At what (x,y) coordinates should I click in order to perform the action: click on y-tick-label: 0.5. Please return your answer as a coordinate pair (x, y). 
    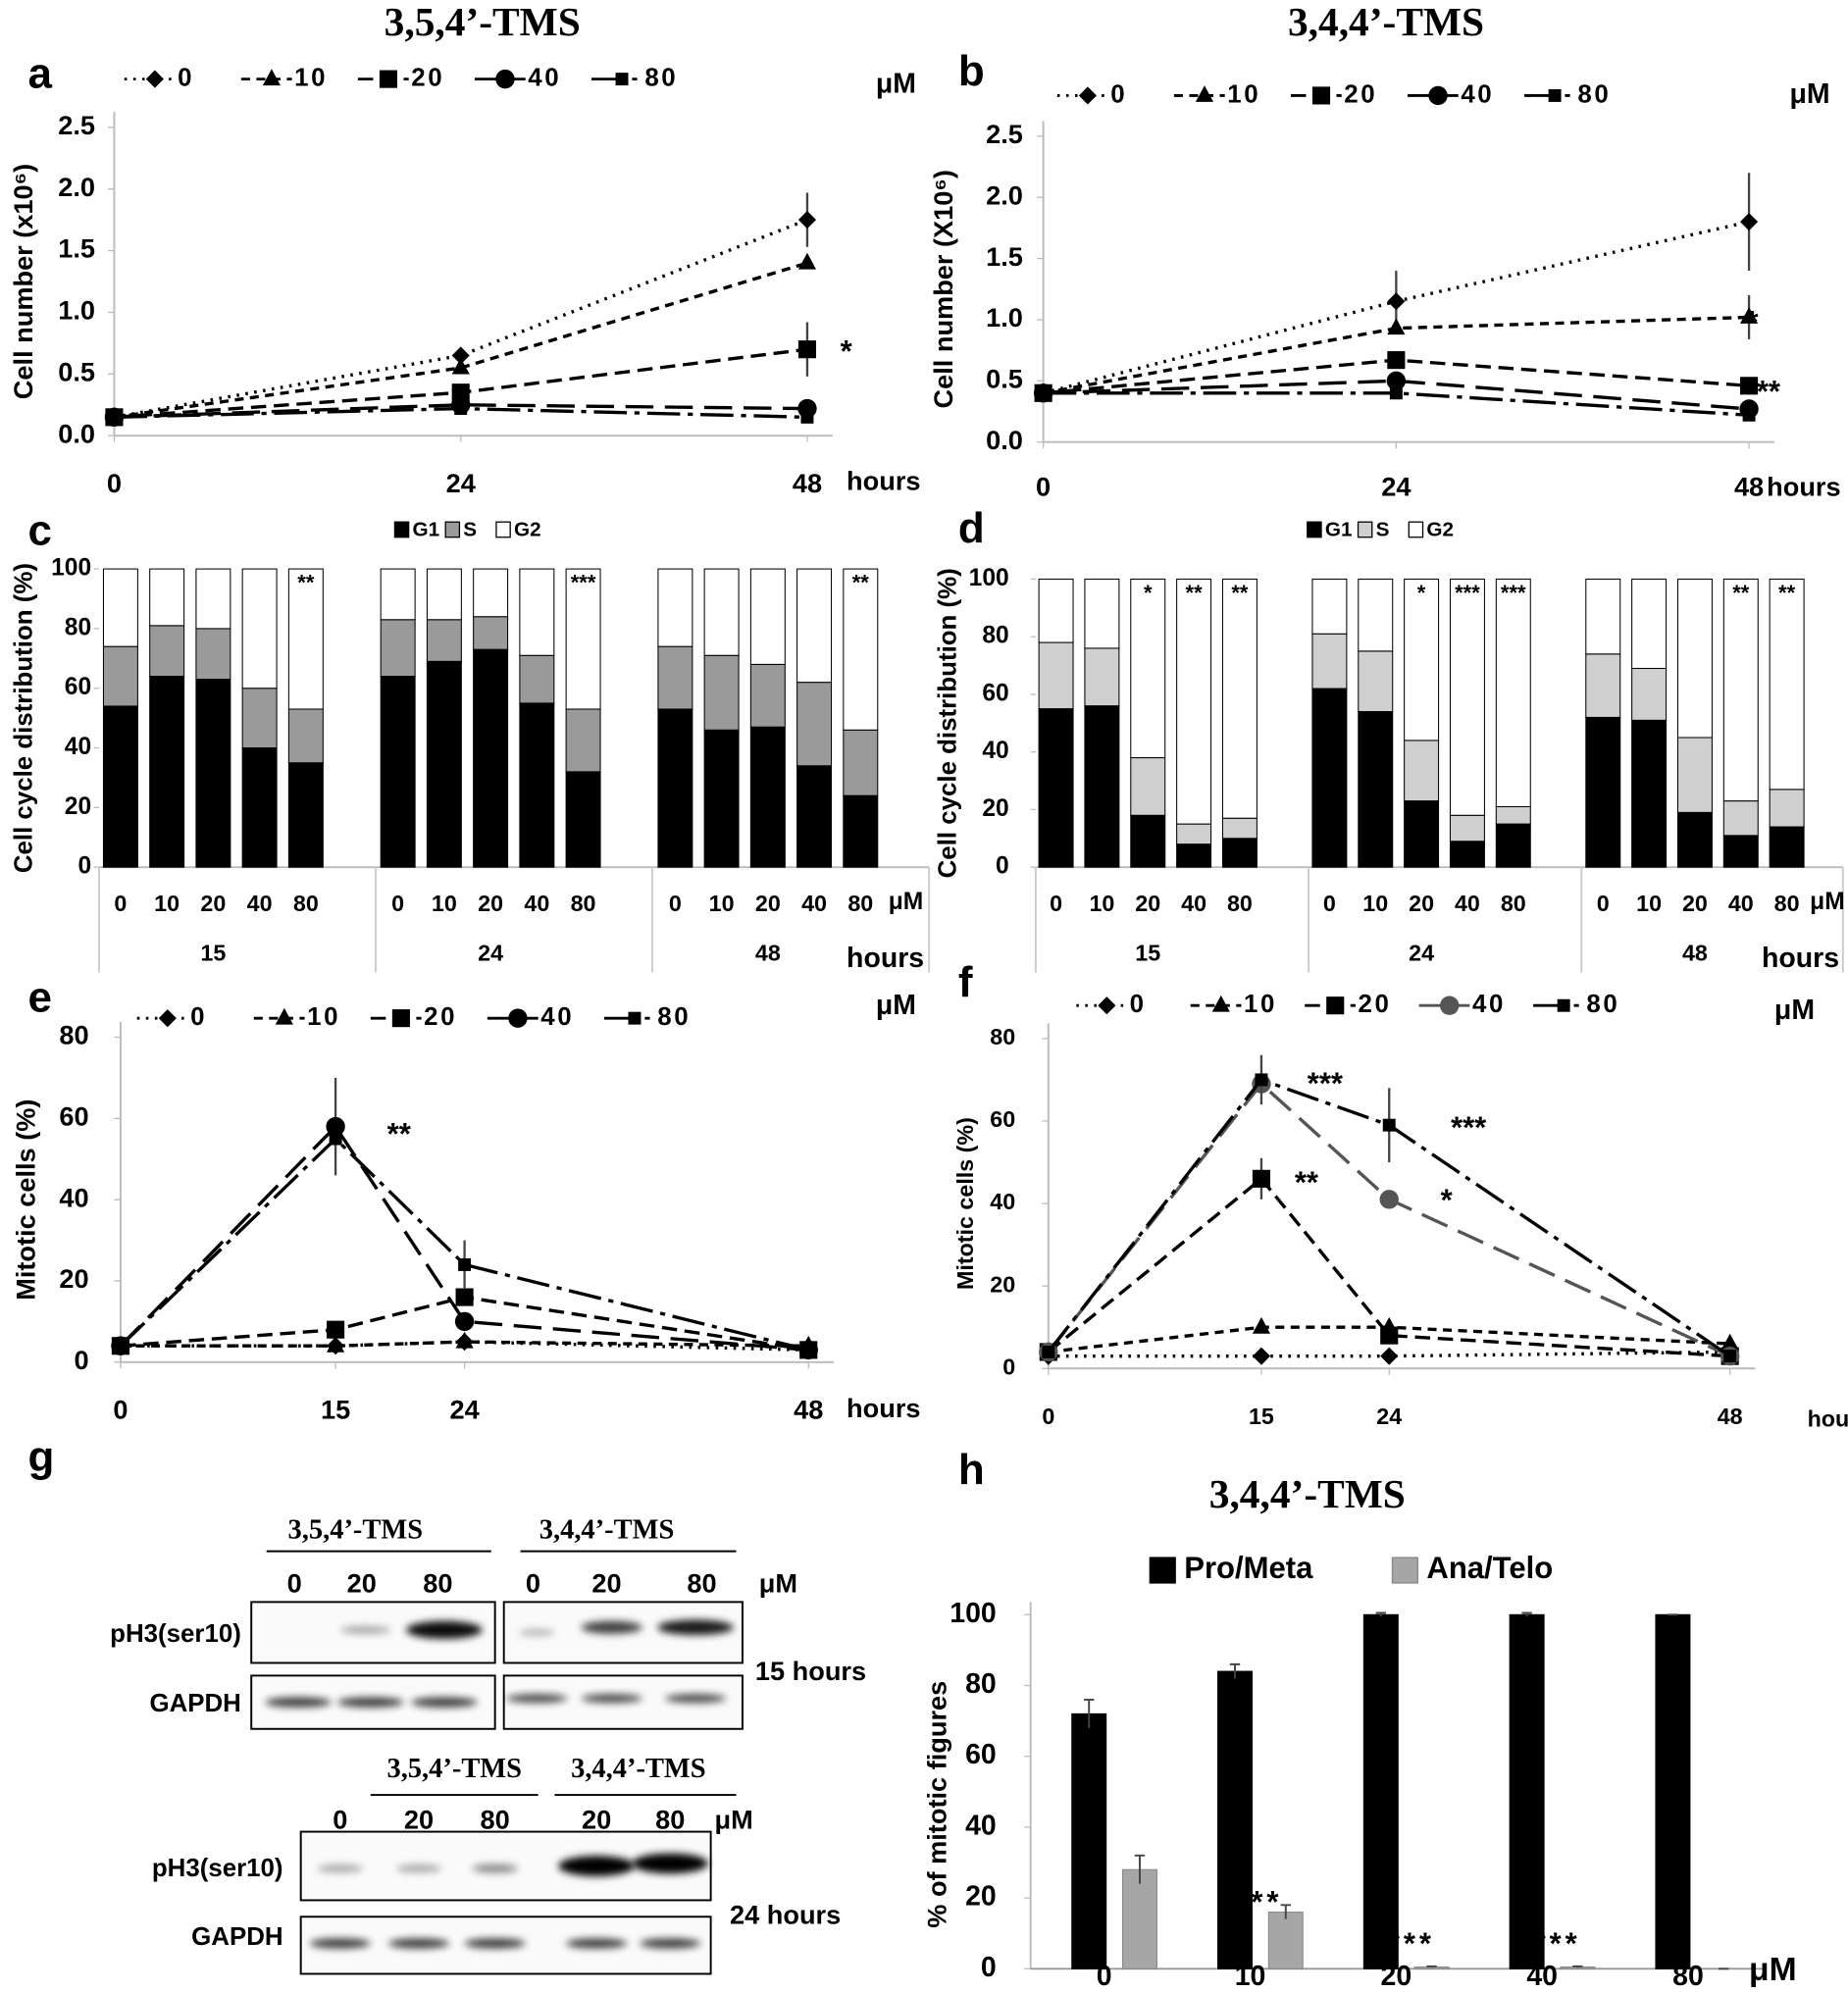
    Looking at the image, I should click on (76, 372).